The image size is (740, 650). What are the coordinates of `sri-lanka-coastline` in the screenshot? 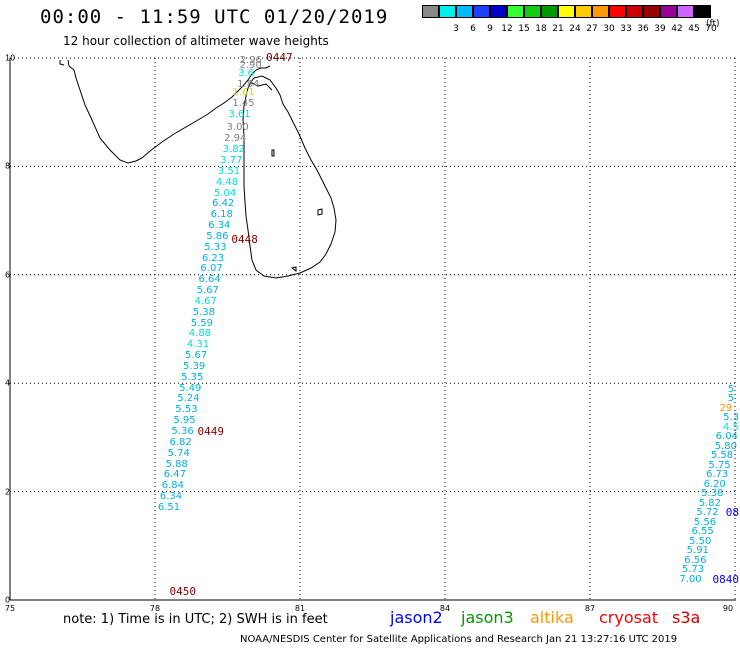 It's located at (289, 177).